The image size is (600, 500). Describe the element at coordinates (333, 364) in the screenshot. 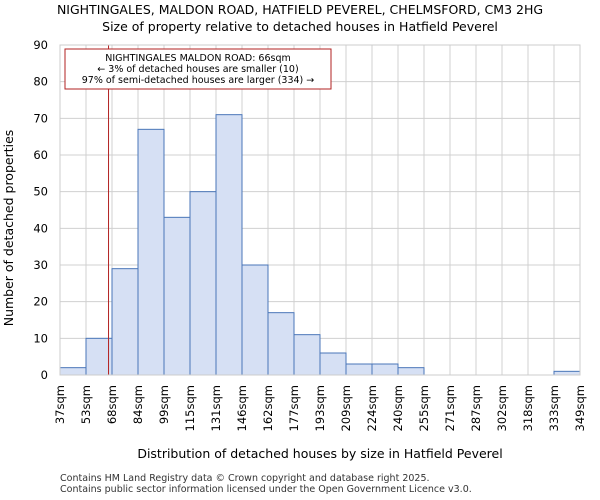

I see `bar-193sqm` at that location.